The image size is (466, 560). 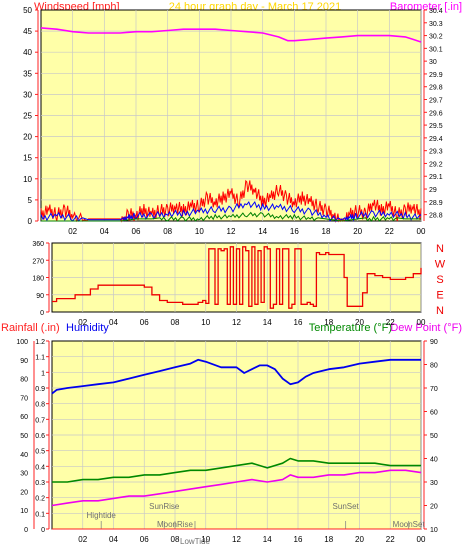 What do you see at coordinates (175, 322) in the screenshot?
I see `x-tick-label: 08` at bounding box center [175, 322].